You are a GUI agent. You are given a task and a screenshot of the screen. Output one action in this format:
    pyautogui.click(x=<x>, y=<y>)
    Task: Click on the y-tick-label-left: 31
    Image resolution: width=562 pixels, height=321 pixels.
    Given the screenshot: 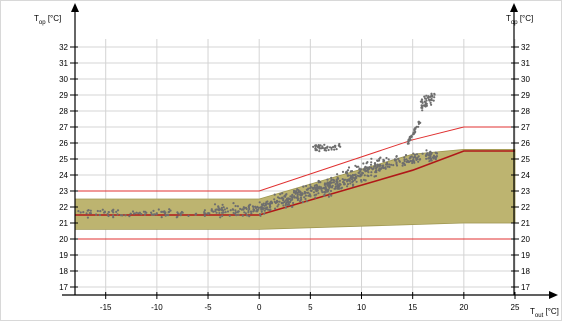 What is the action you would take?
    pyautogui.click(x=63, y=63)
    